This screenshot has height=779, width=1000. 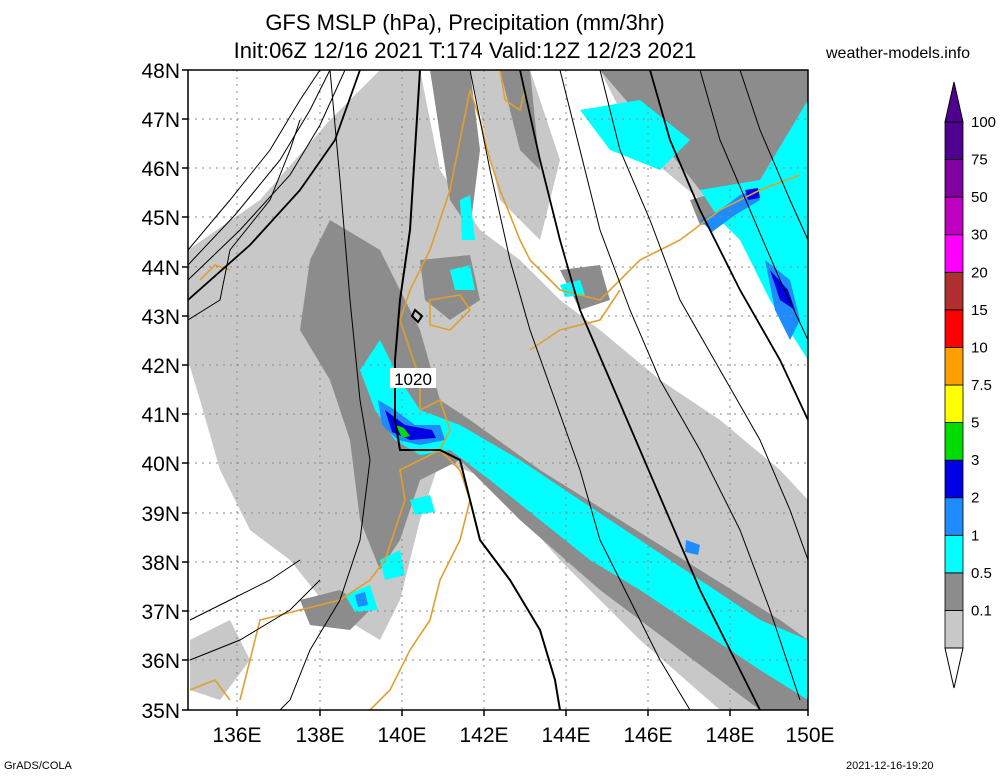 I want to click on lat-label: 42N, so click(x=160, y=366).